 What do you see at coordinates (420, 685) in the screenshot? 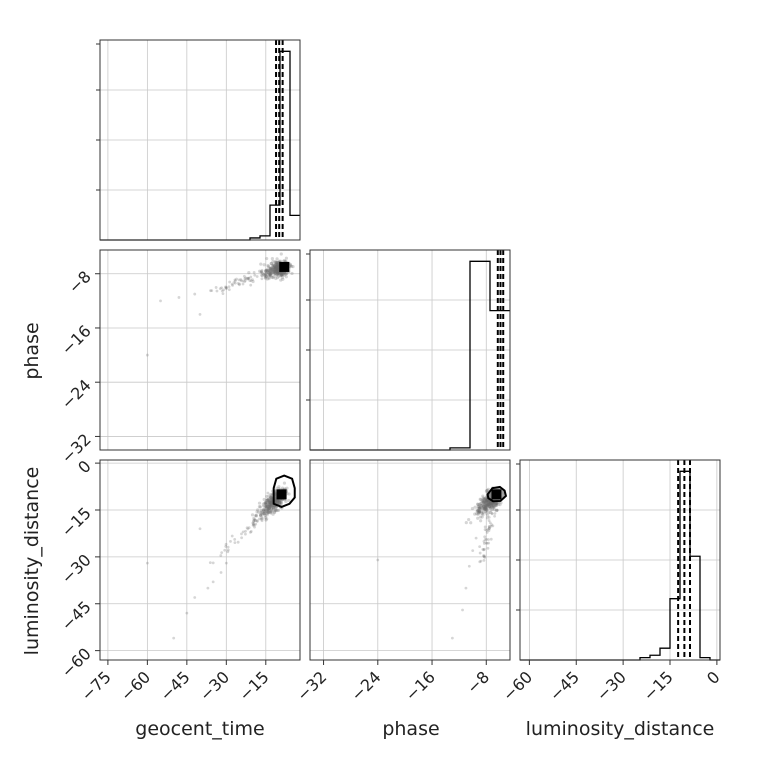
I see `xtick-label-phase: −16` at bounding box center [420, 685].